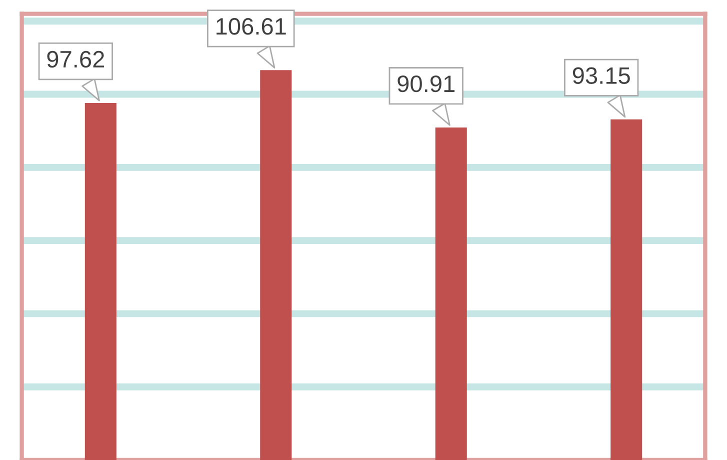  I want to click on data-label: 106.61, so click(251, 26).